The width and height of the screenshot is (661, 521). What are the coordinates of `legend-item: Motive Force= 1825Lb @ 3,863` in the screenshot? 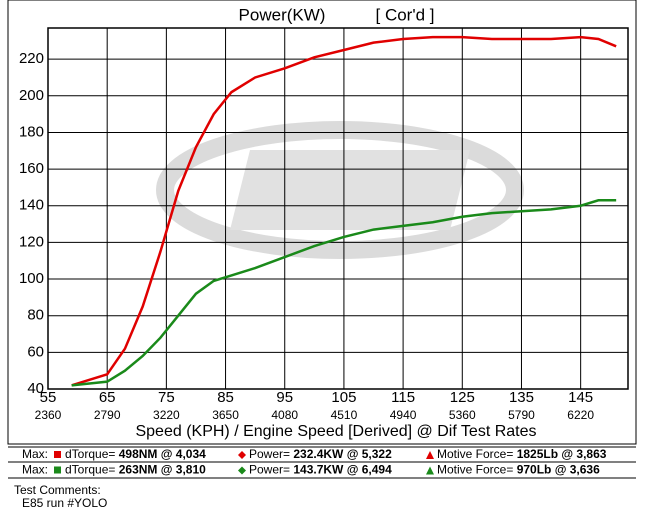 It's located at (522, 454).